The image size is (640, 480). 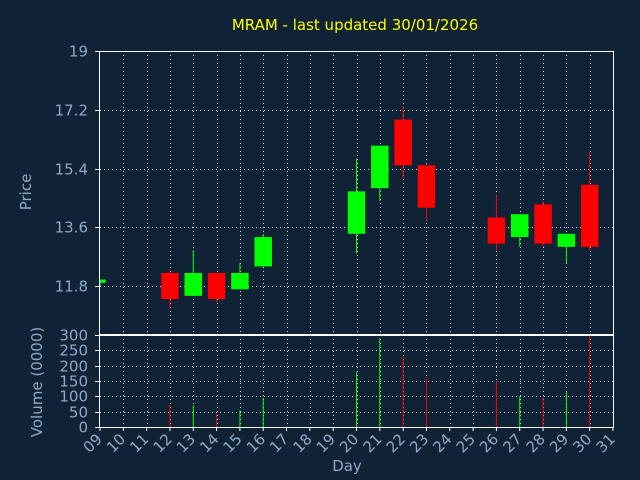 What do you see at coordinates (209, 443) in the screenshot?
I see `x-tick-label: 14` at bounding box center [209, 443].